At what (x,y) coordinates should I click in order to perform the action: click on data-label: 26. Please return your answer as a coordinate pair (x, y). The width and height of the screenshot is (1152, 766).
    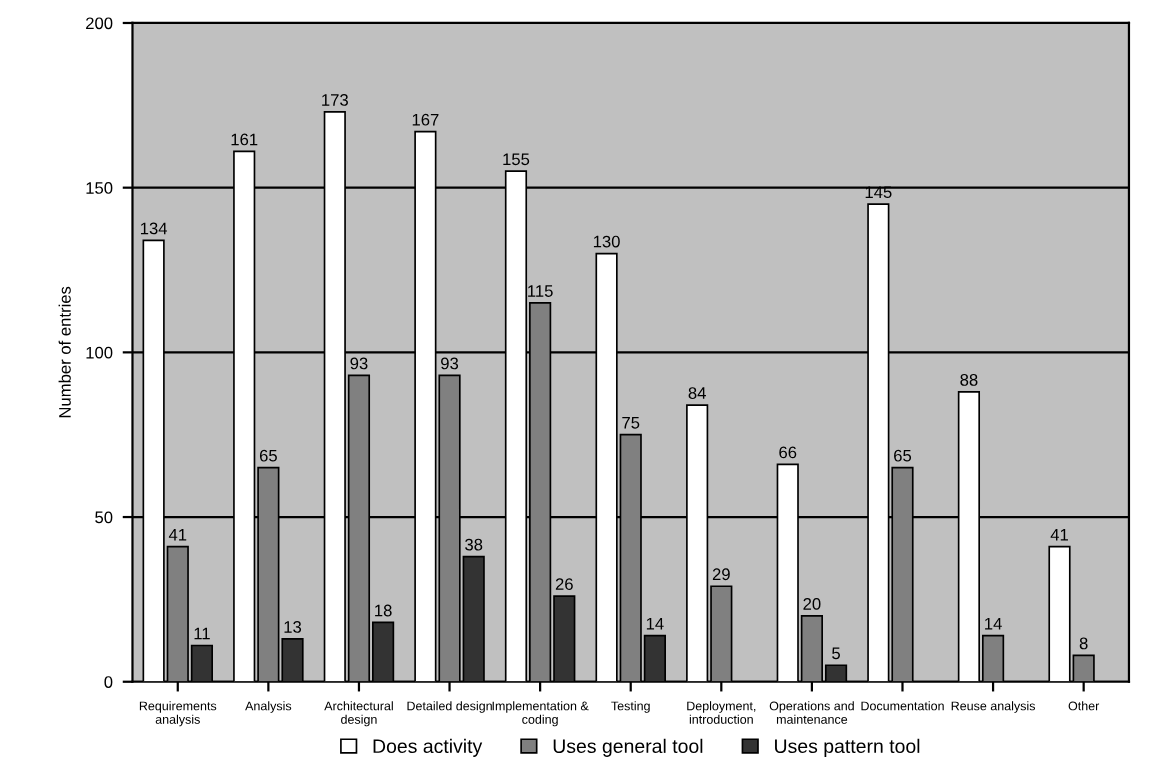
    Looking at the image, I should click on (564, 584).